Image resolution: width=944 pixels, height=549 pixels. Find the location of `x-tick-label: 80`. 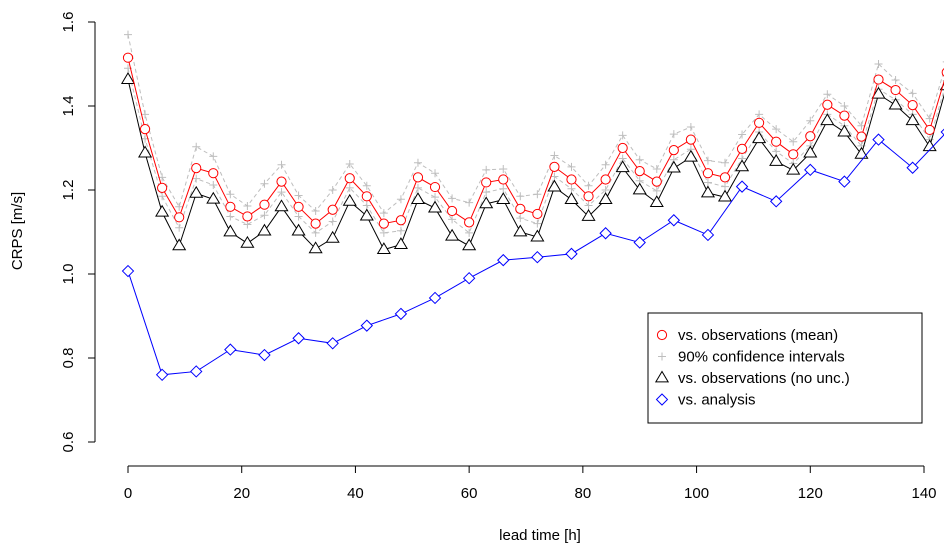

x-tick-label: 80 is located at coordinates (583, 493).